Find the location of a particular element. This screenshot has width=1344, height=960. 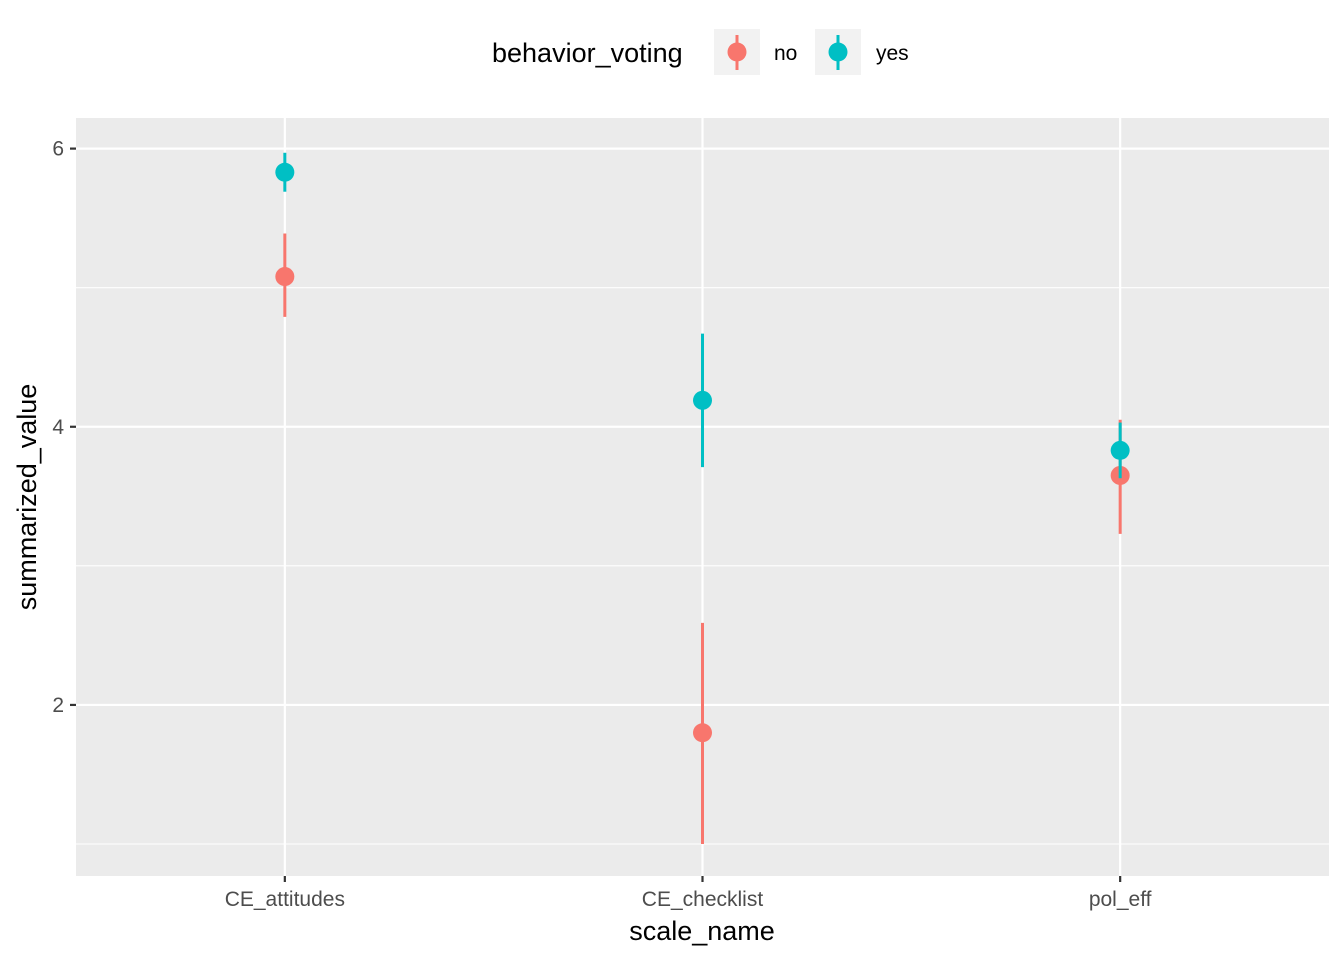

x-axis-title: scale_name is located at coordinates (702, 931).